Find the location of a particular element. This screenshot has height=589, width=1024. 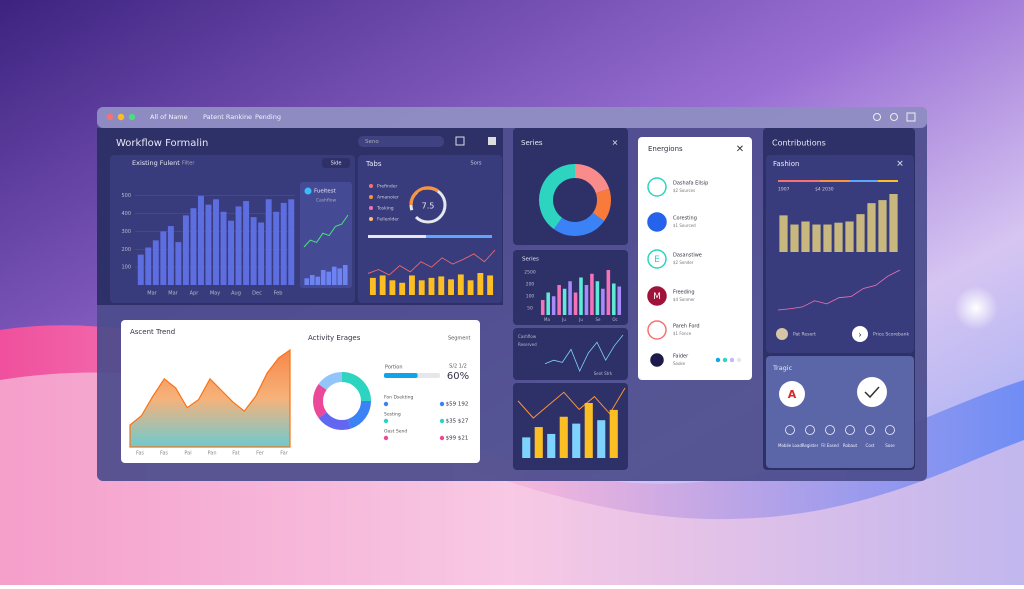

avatar-letter: M is located at coordinates (657, 297).